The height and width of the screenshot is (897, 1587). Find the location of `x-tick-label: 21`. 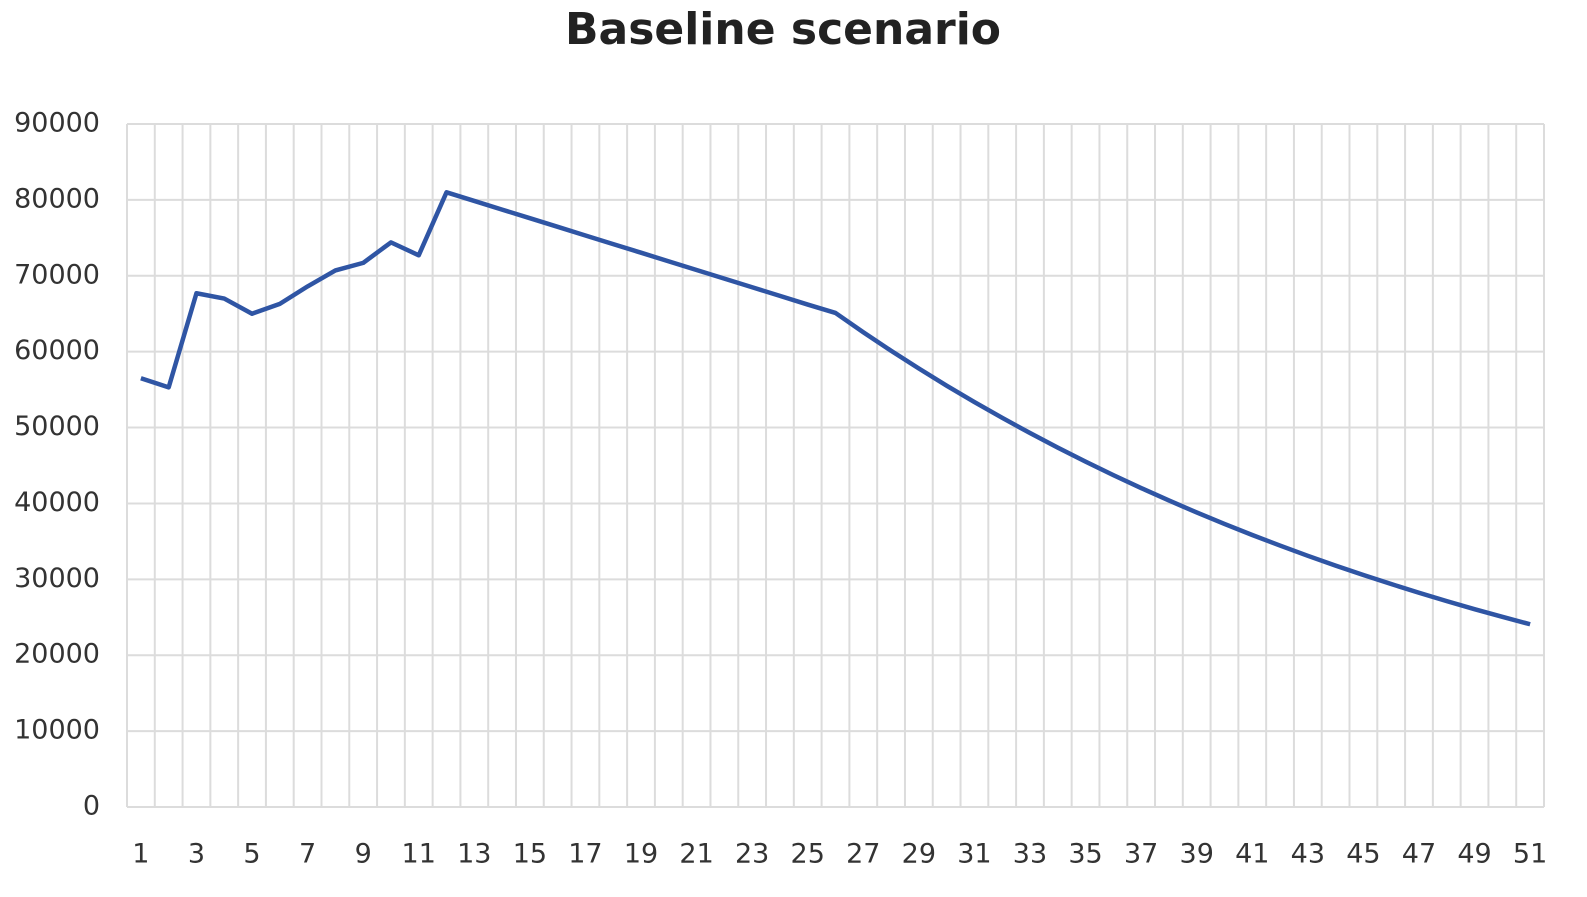

x-tick-label: 21 is located at coordinates (696, 854).